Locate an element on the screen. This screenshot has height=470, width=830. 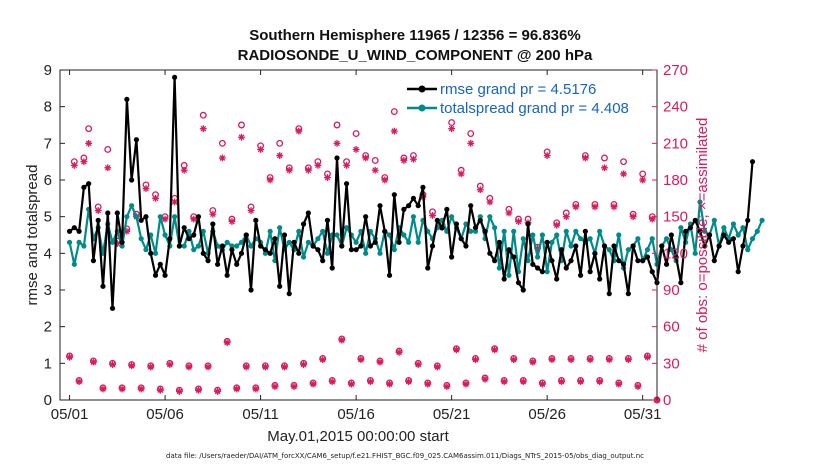
legend-rmse-marker is located at coordinates (422, 89).